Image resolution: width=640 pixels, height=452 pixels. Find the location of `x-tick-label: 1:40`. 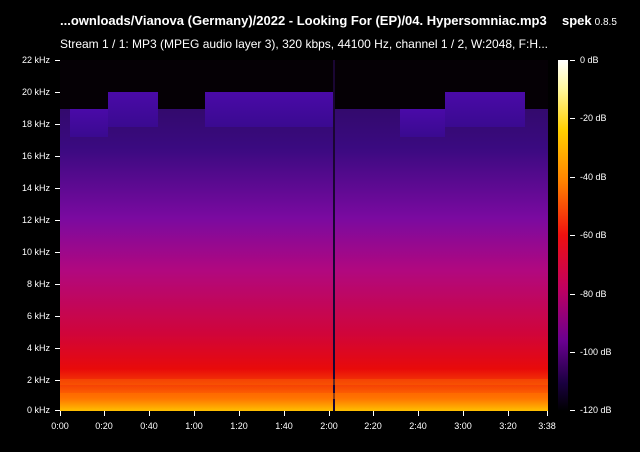

x-tick-label: 1:40 is located at coordinates (284, 426).